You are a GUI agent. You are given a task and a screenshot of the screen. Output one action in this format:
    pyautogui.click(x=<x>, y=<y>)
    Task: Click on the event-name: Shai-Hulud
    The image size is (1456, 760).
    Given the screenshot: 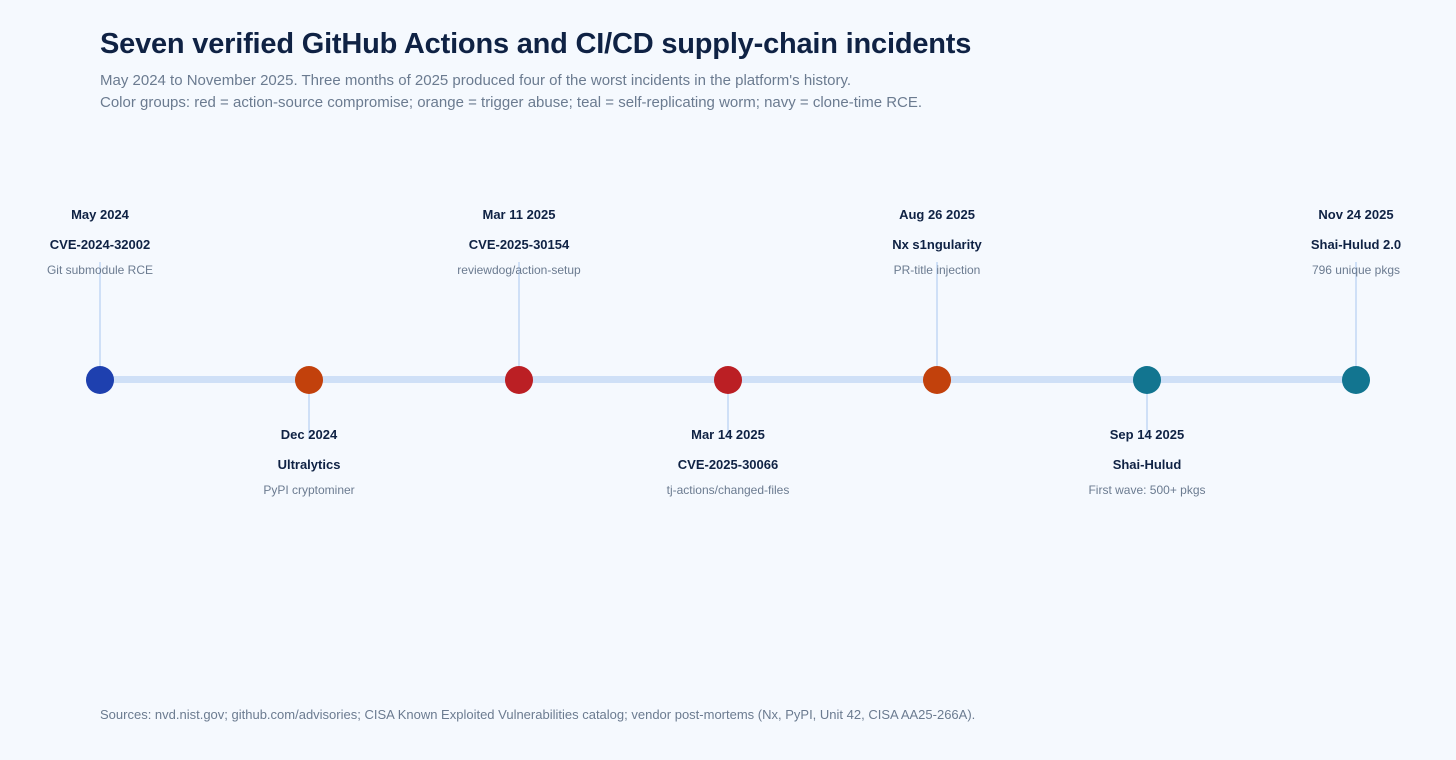 What is the action you would take?
    pyautogui.click(x=1147, y=464)
    